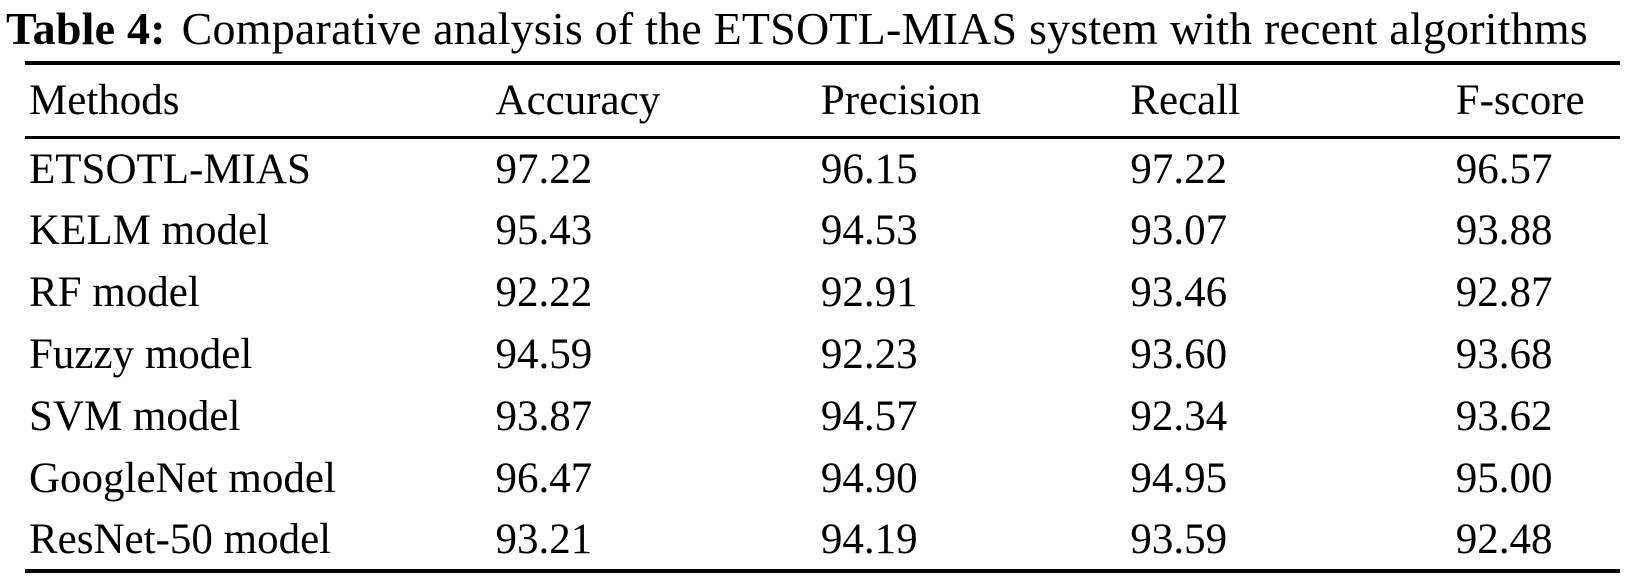 The image size is (1646, 587). I want to click on precision-cell: 94.19, so click(869, 539).